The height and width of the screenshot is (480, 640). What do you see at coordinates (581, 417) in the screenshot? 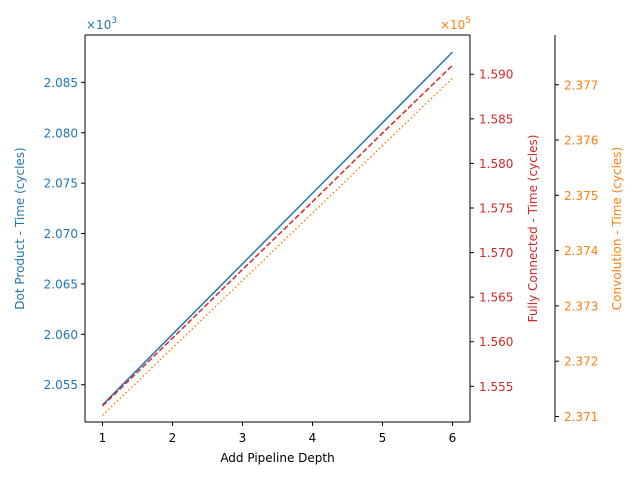
I see `far-right-y-tick-label: 2.371` at bounding box center [581, 417].